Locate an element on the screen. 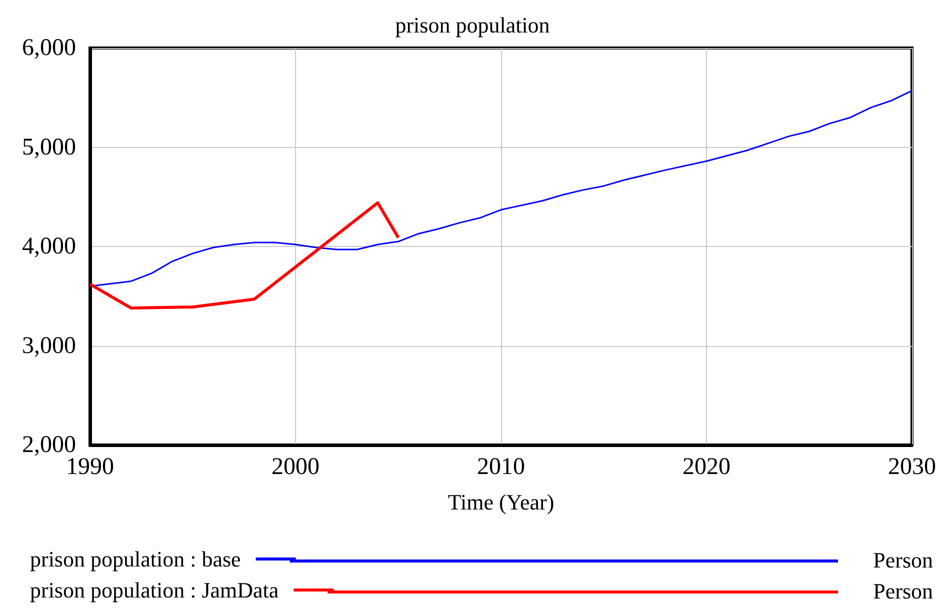 Image resolution: width=945 pixels, height=611 pixels. x-tick-label: 2000 is located at coordinates (296, 467).